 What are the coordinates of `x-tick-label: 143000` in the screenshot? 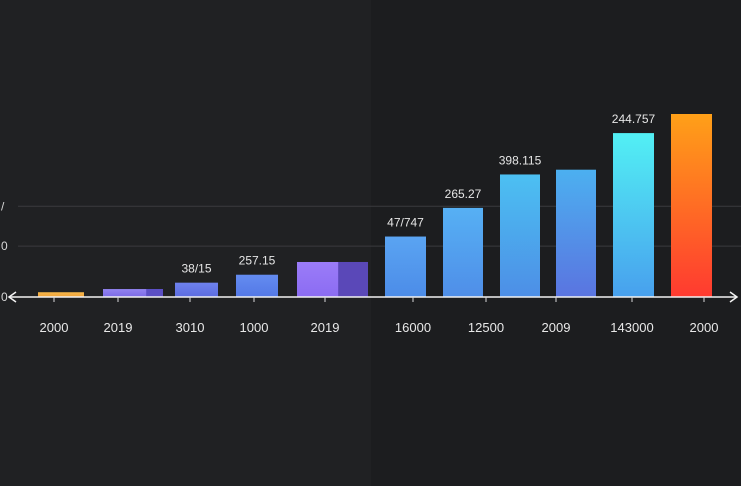 It's located at (631, 327).